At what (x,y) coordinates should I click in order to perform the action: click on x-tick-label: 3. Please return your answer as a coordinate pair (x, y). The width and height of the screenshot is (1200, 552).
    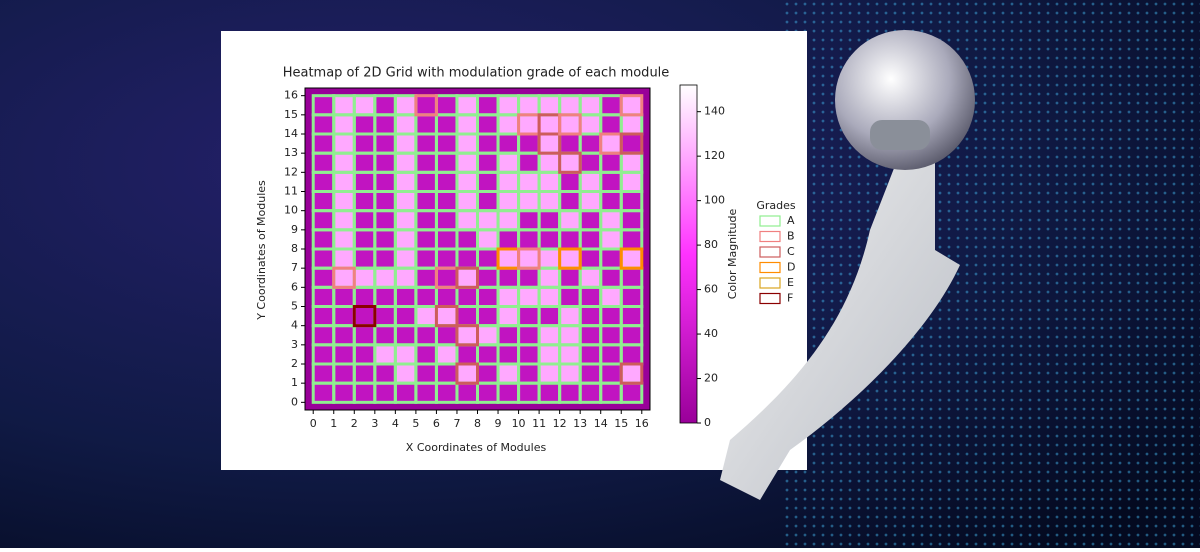
    Looking at the image, I should click on (374, 423).